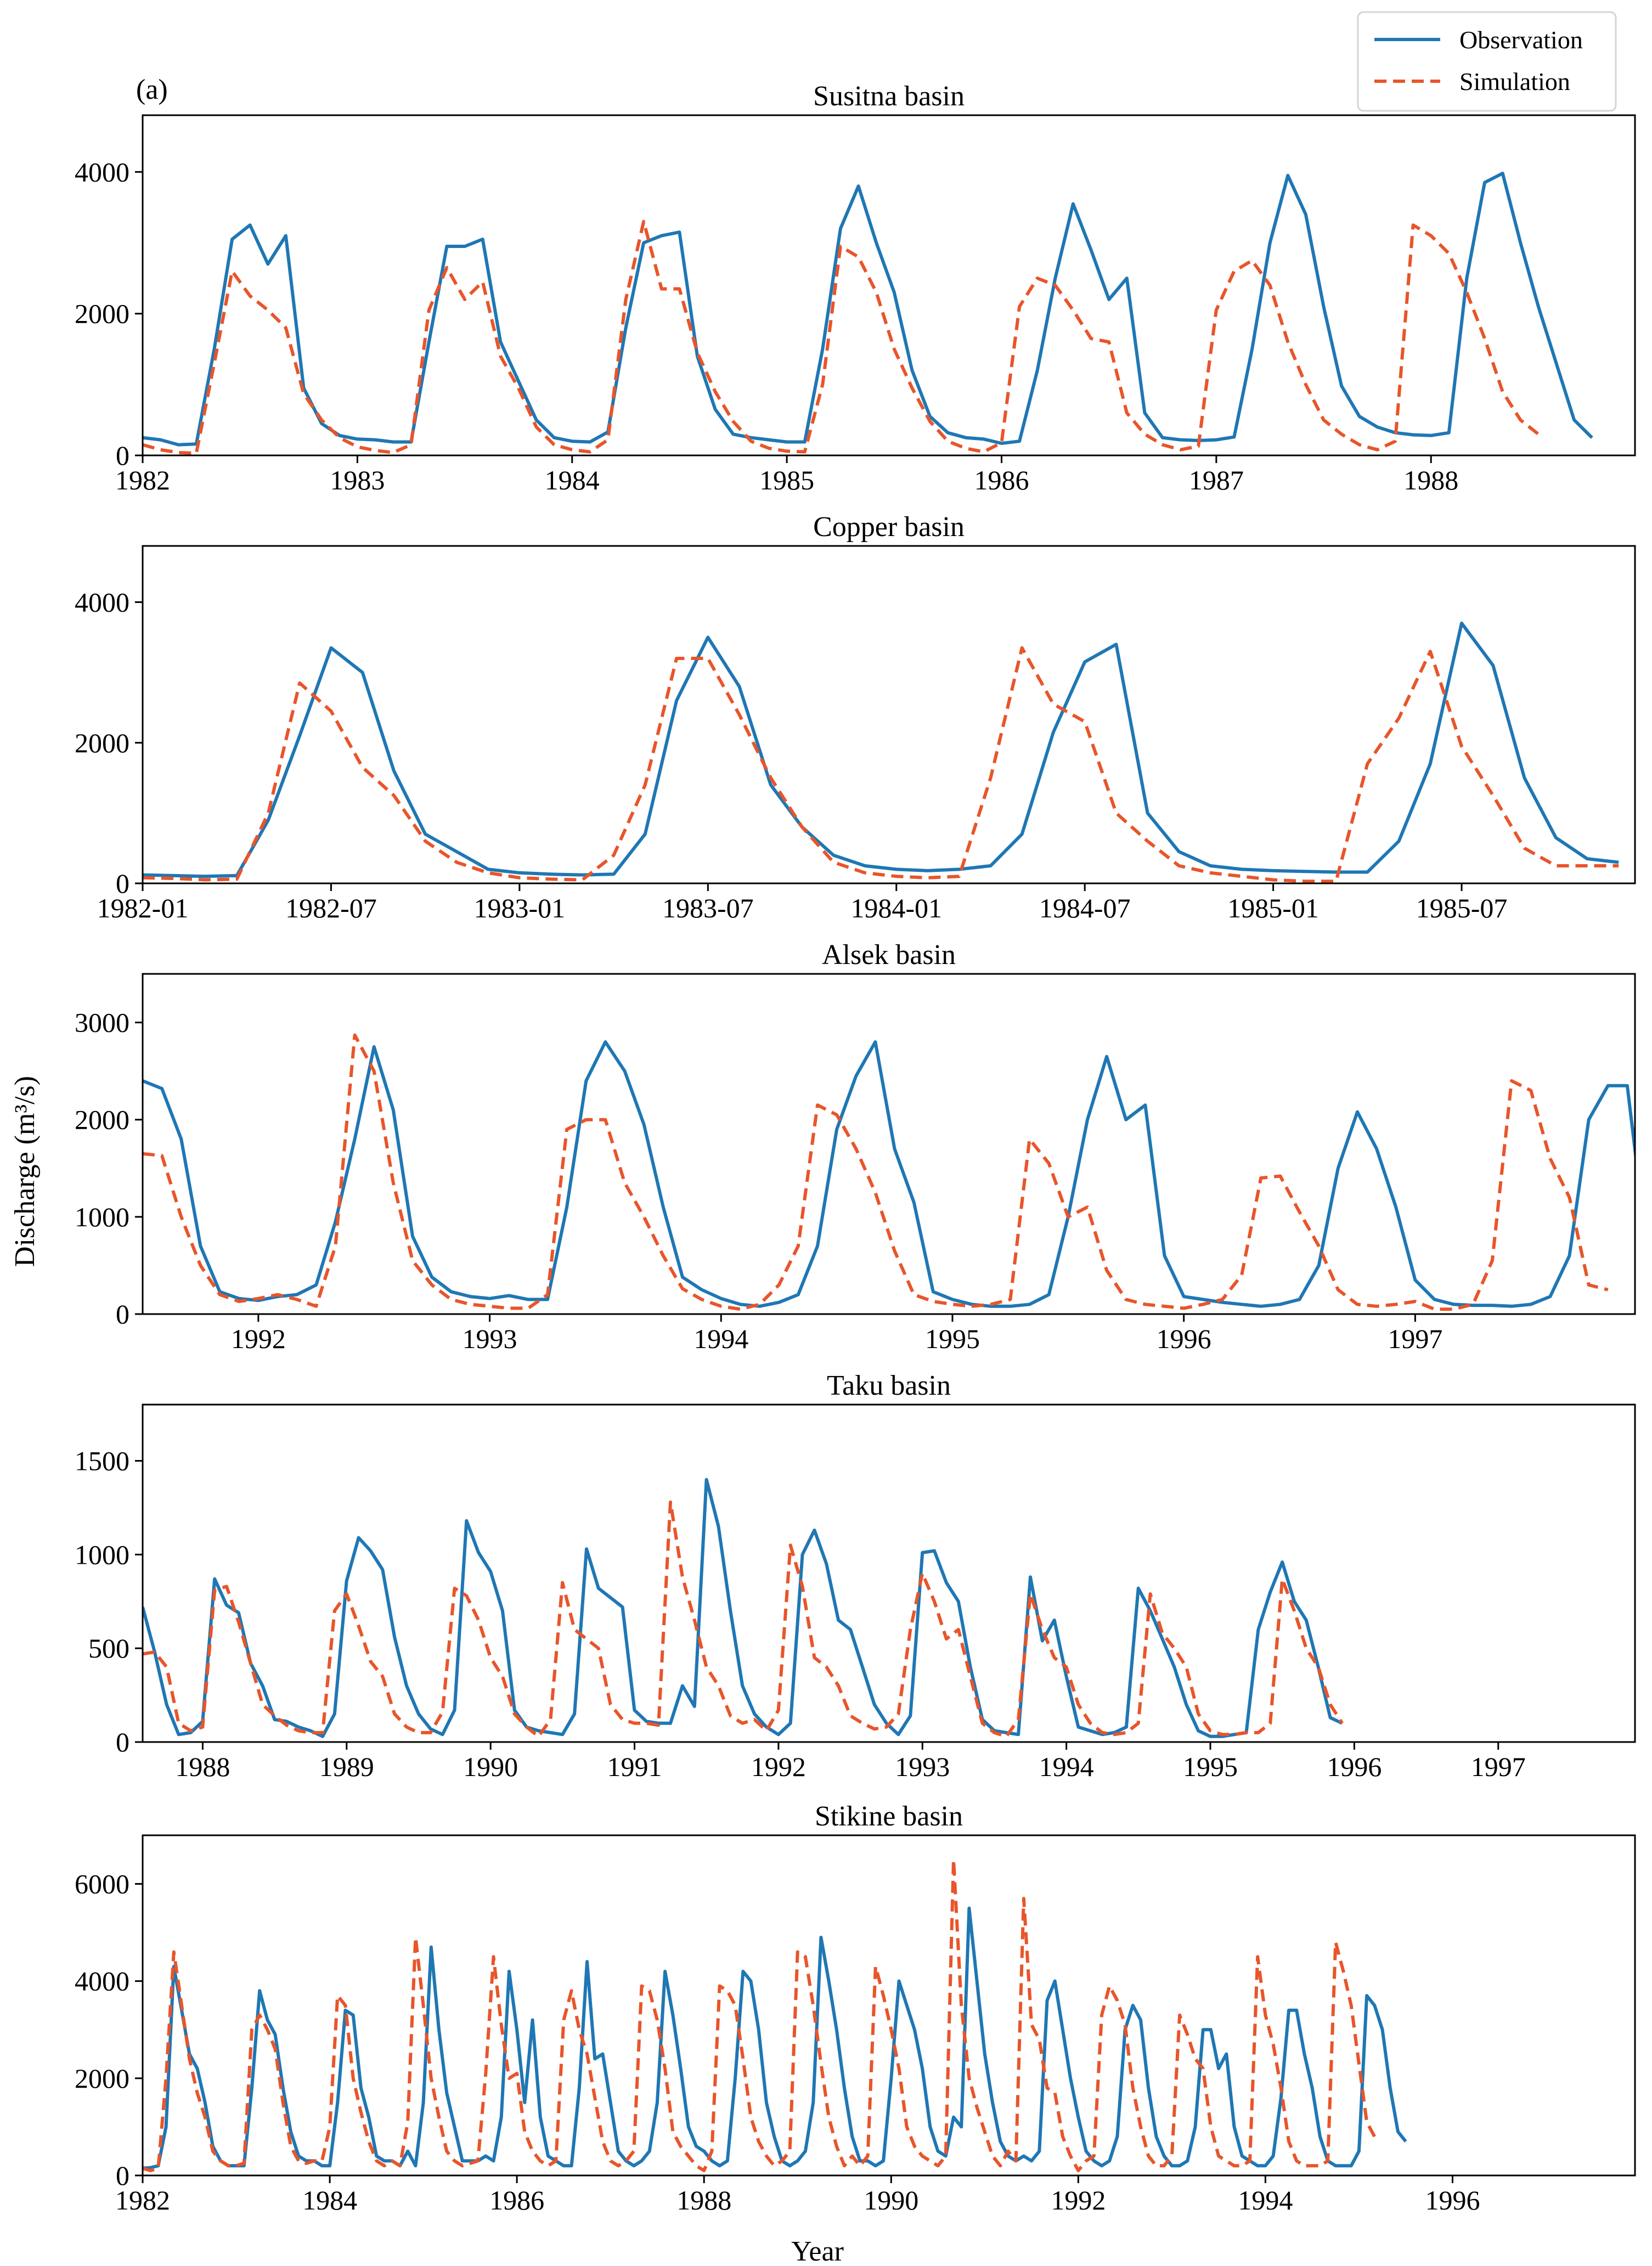 The width and height of the screenshot is (1652, 2266). I want to click on stikine-basin-simulation-line, so click(760, 2015).